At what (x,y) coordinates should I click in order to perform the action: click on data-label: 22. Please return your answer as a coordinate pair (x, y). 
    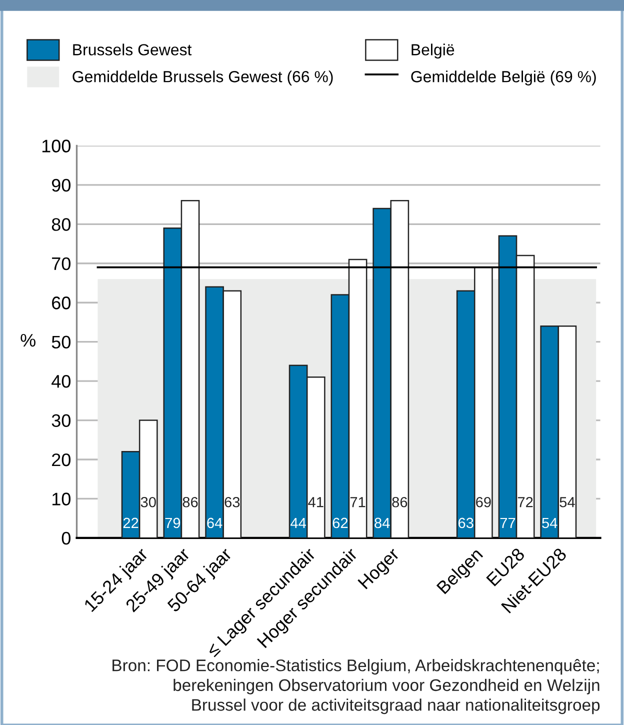
    Looking at the image, I should click on (130, 523).